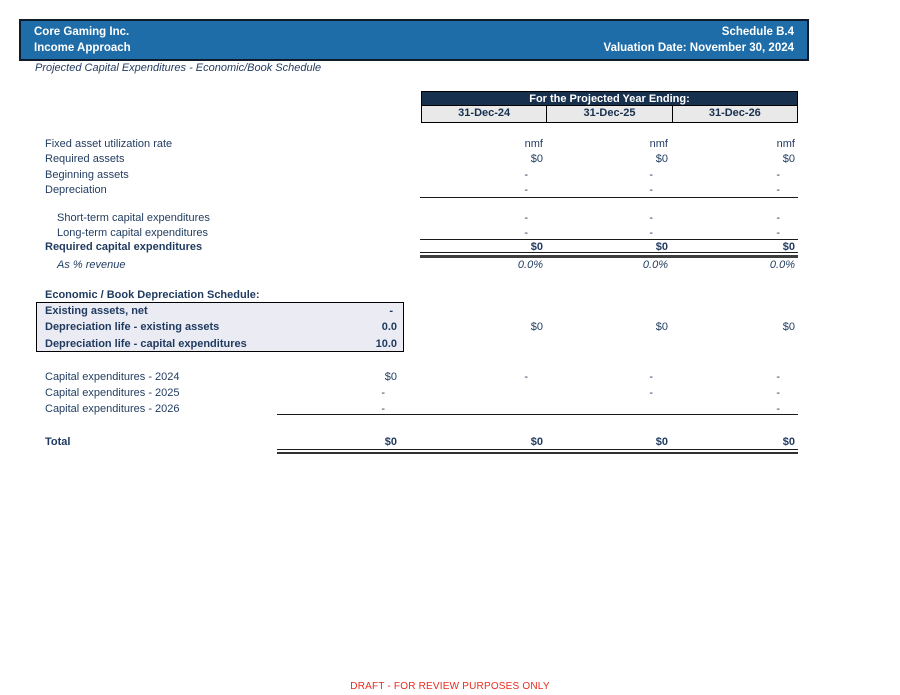 The image size is (900, 695). I want to click on row-required-capital-expenditures: Required capital expenditures $0 $0 $0, so click(450, 247).